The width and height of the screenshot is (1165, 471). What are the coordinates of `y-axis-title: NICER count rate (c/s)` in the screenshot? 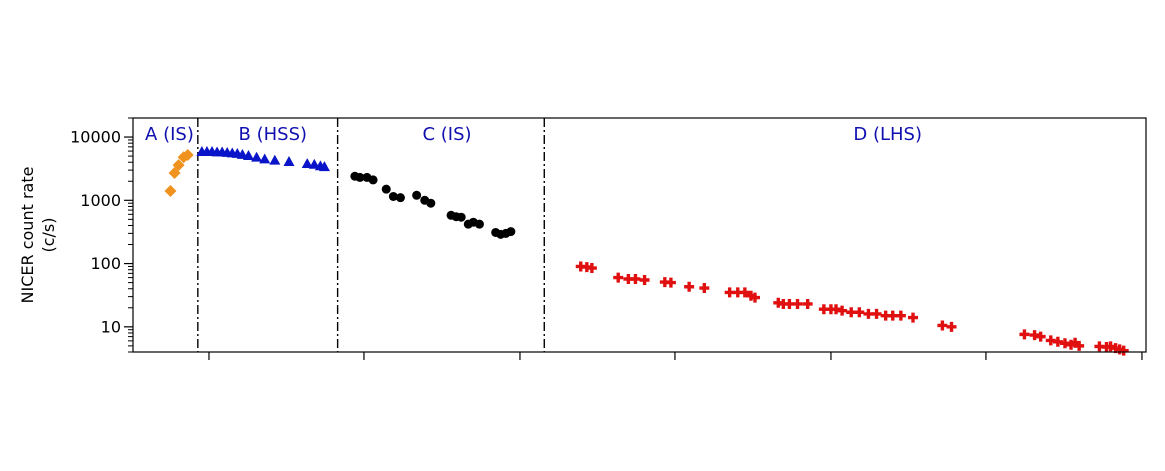 It's located at (38, 235).